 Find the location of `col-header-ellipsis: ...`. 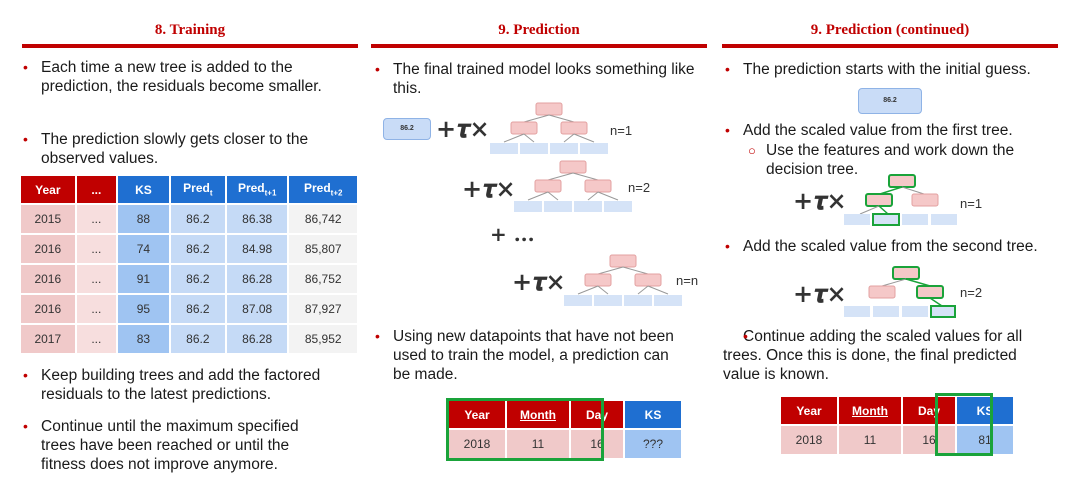

col-header-ellipsis: ... is located at coordinates (96, 189).